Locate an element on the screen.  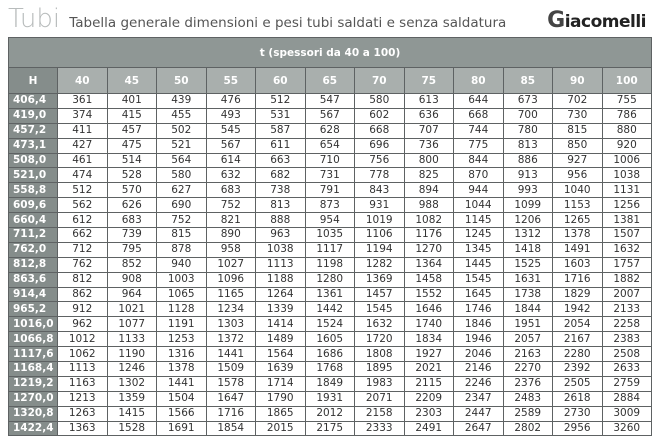
weight-cell: 1035 is located at coordinates (329, 235).